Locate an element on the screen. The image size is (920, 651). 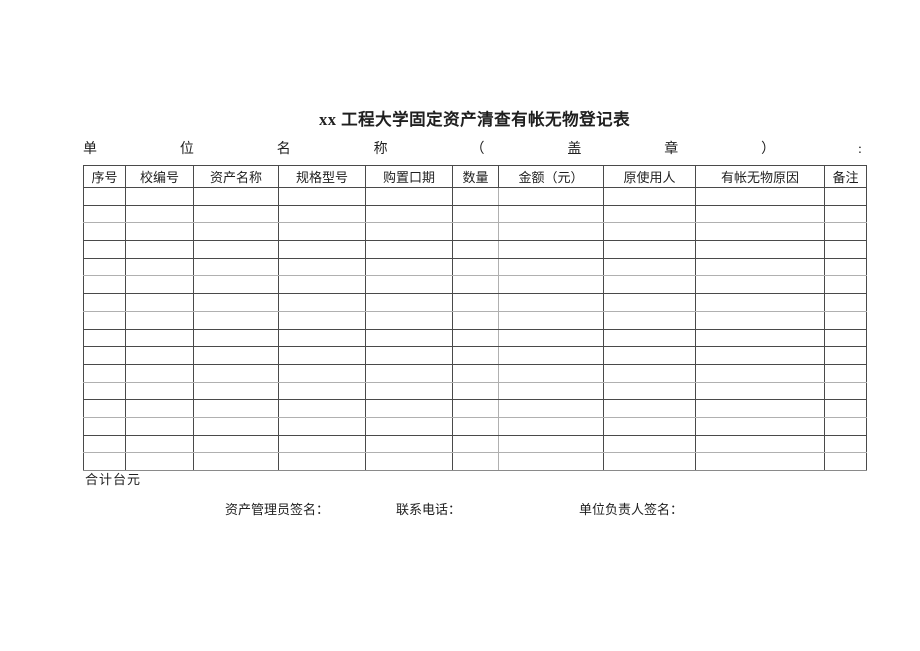
column-header: 校编号 is located at coordinates (159, 176).